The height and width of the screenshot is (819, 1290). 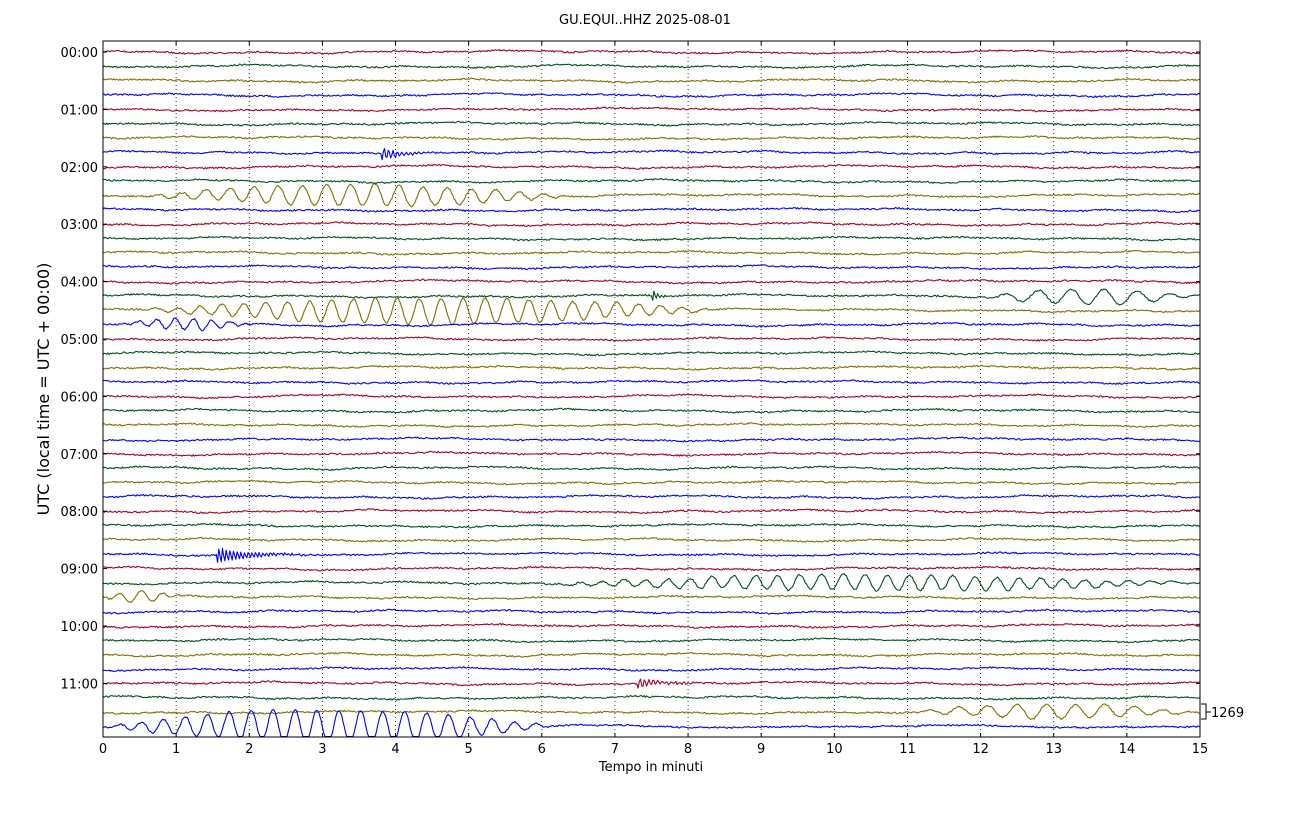 I want to click on x-tick-label: 8, so click(x=688, y=749).